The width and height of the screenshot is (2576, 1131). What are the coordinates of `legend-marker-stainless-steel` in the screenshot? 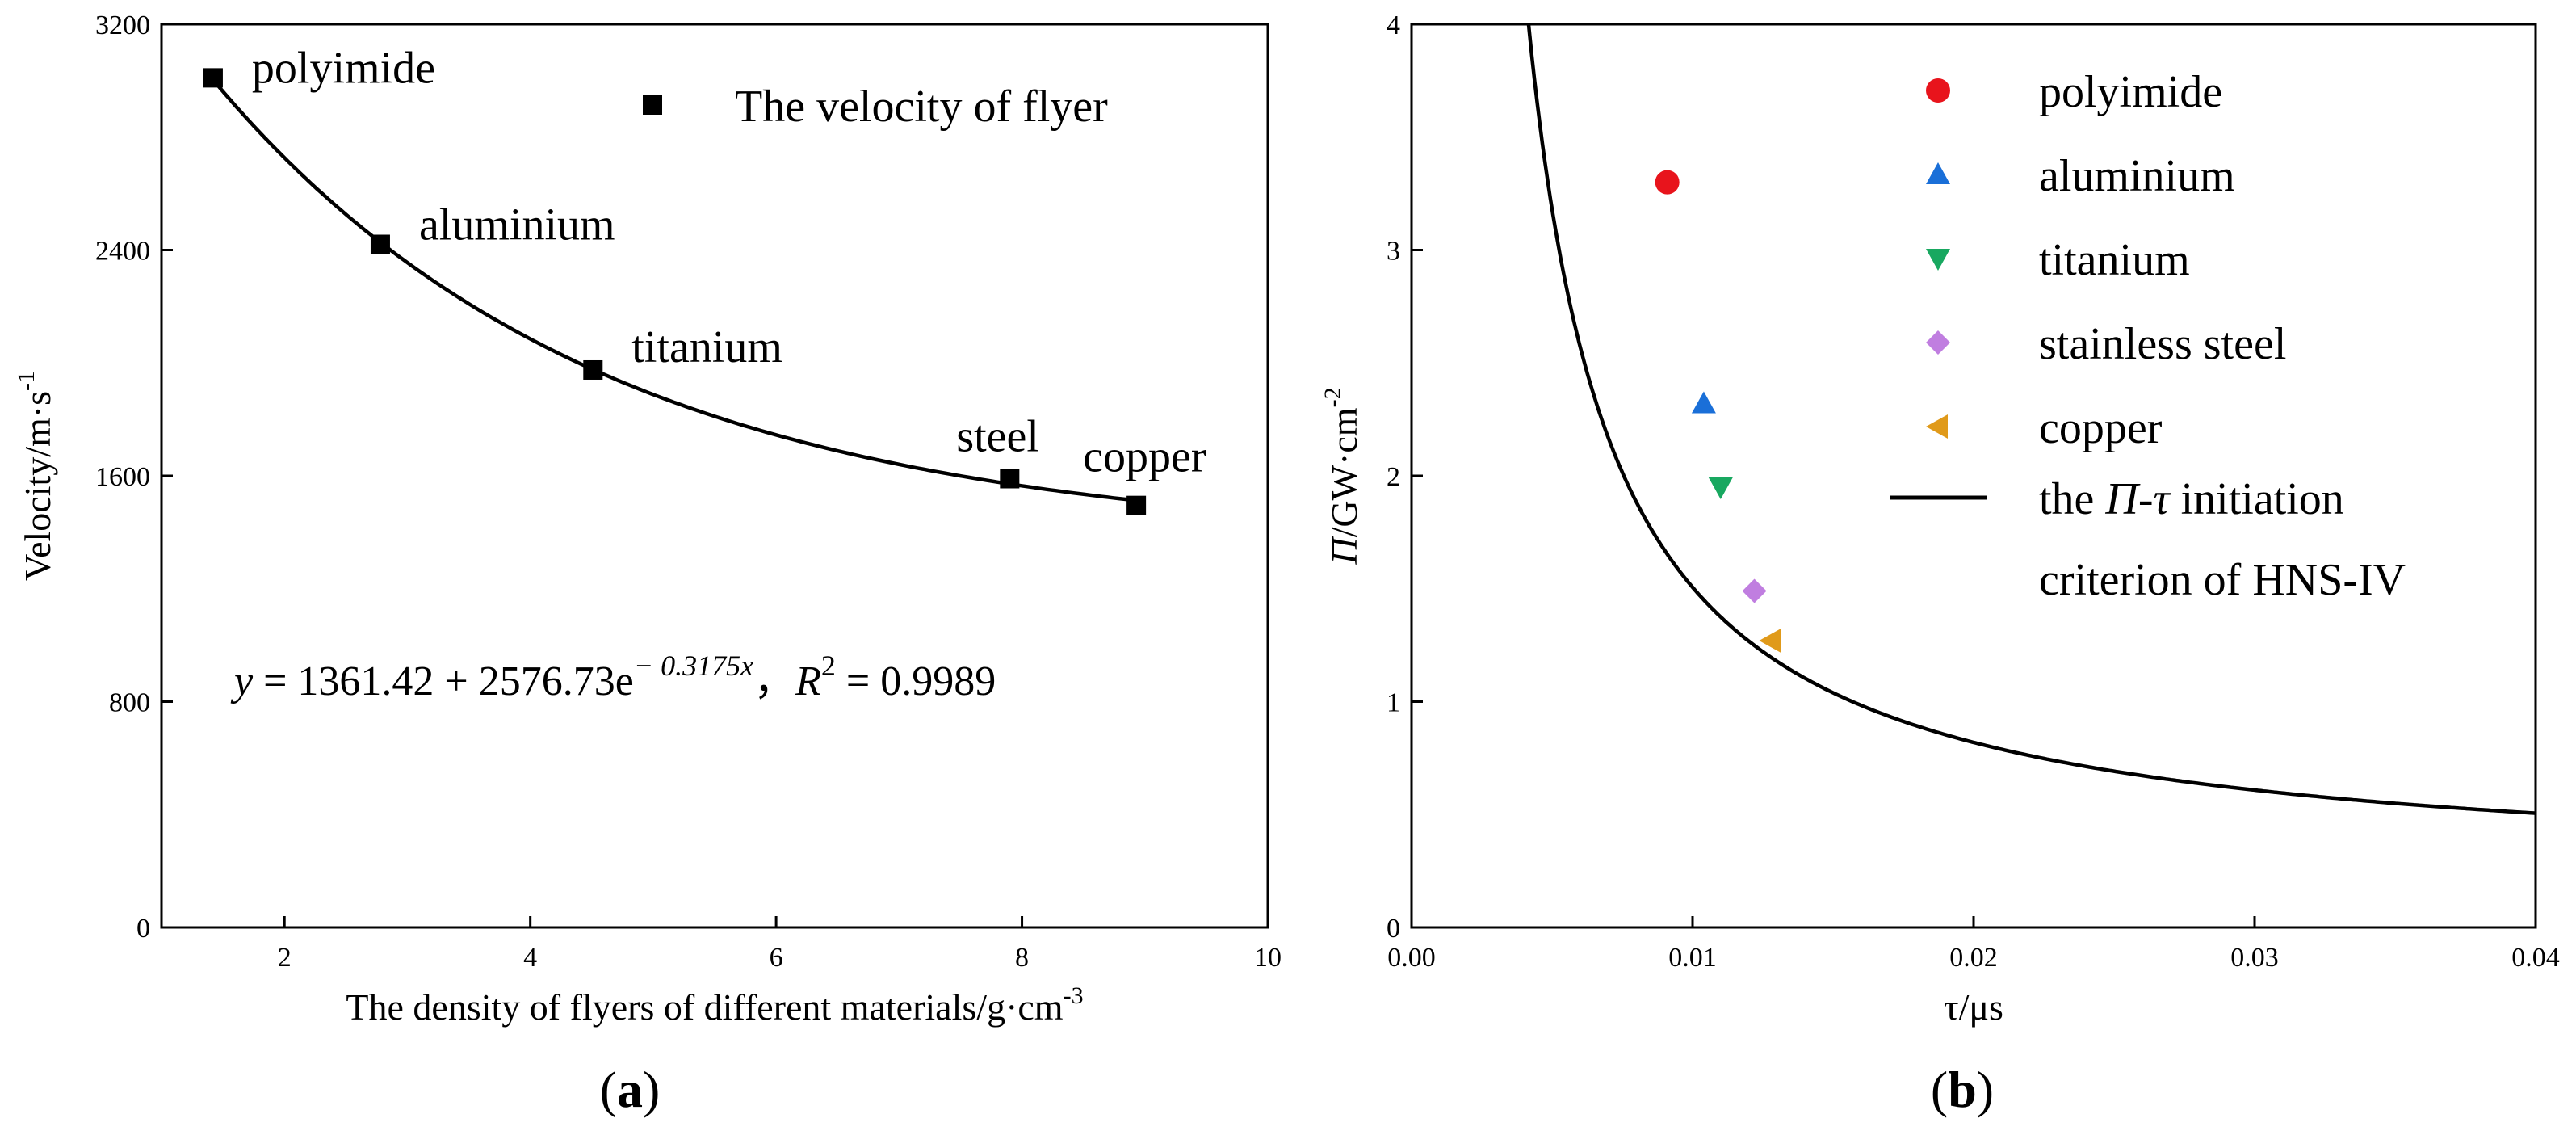 It's located at (1938, 342).